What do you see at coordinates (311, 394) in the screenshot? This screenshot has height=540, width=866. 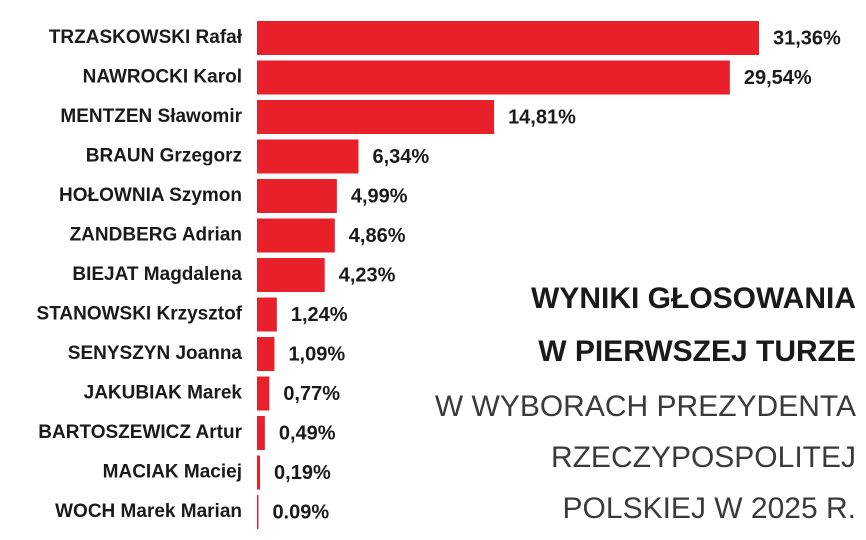 I see `value-label: 0,77%` at bounding box center [311, 394].